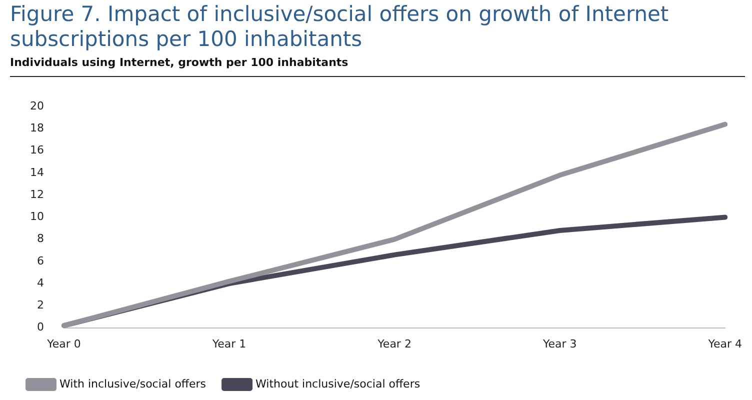 This screenshot has width=752, height=400. What do you see at coordinates (40, 261) in the screenshot?
I see `y-tick-label: 6` at bounding box center [40, 261].